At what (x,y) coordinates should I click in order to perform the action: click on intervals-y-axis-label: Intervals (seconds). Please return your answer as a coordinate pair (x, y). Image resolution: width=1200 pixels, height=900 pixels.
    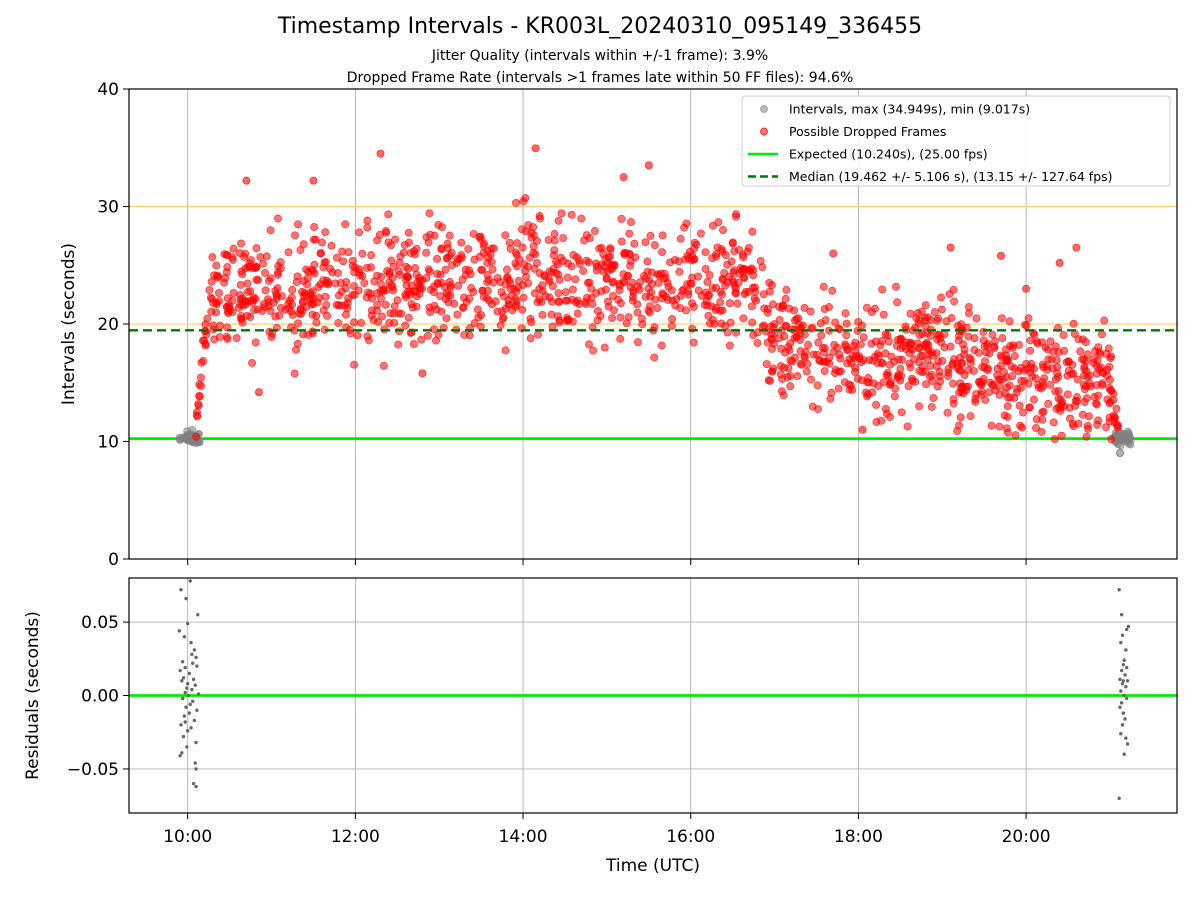
    Looking at the image, I should click on (69, 324).